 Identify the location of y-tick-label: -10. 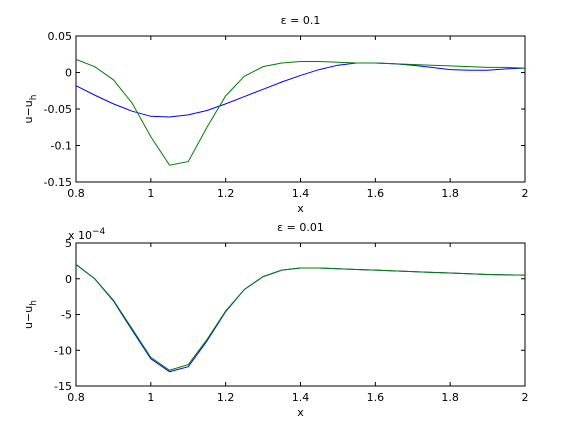
(63, 350).